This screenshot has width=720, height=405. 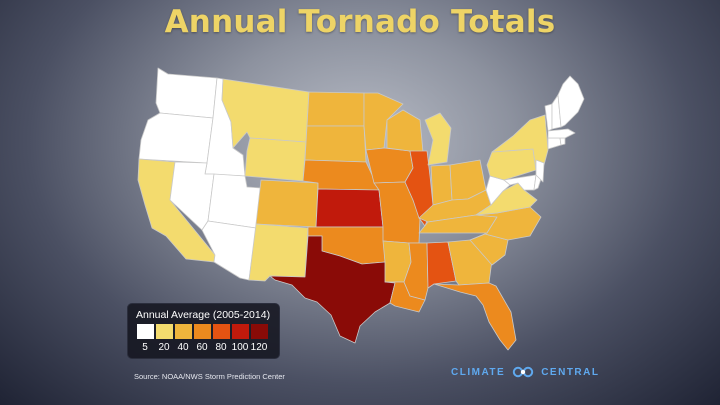 I want to click on legend-title: Annual Average (2005-2014), so click(x=203, y=315).